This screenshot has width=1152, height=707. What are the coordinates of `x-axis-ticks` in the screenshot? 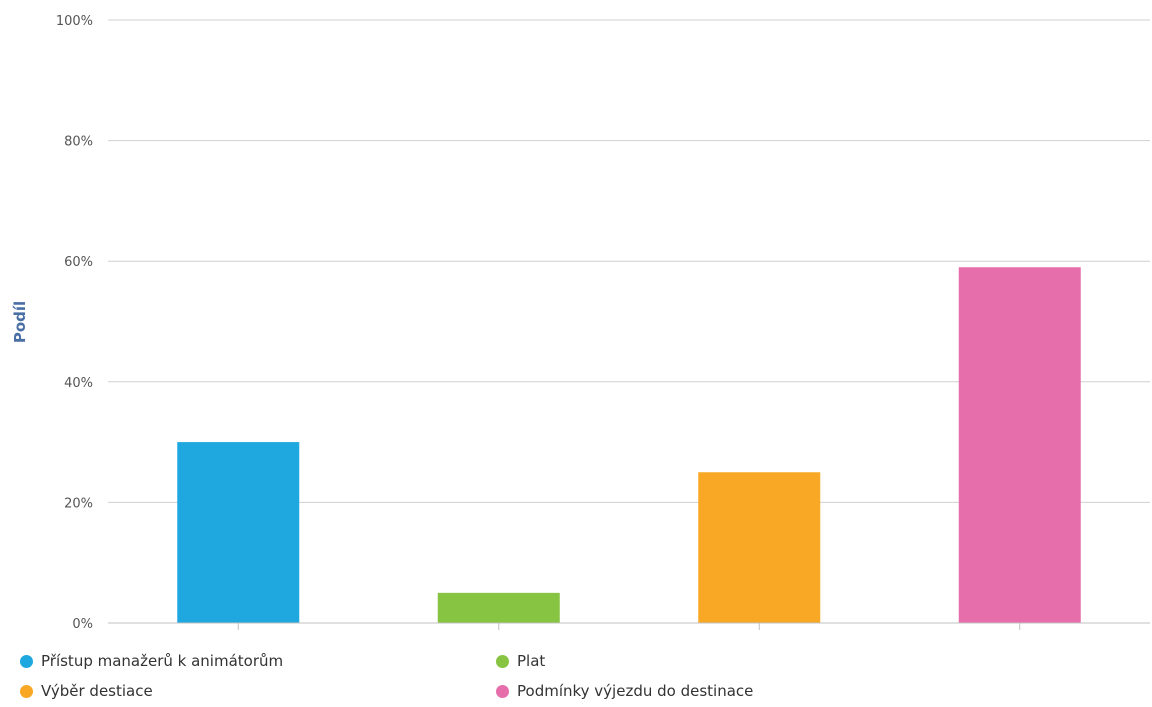 It's located at (629, 626).